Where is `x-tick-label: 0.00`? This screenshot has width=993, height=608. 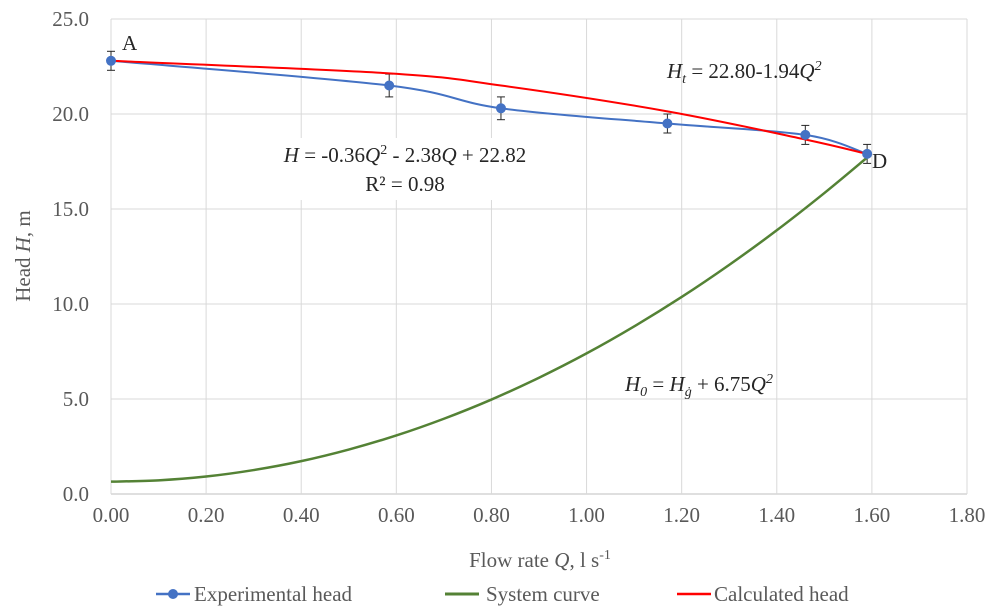 x-tick-label: 0.00 is located at coordinates (111, 515).